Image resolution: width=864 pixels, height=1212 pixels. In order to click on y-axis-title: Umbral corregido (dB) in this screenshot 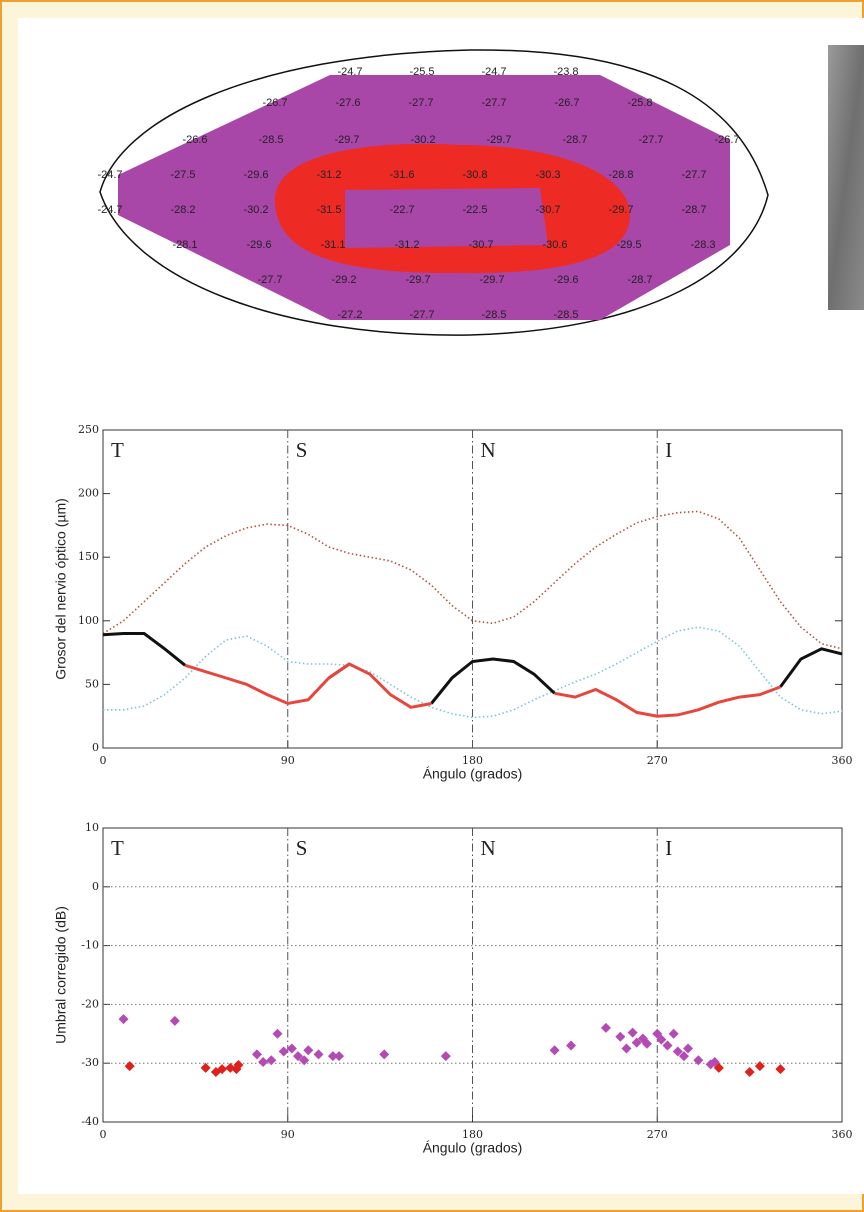, I will do `click(61, 975)`.